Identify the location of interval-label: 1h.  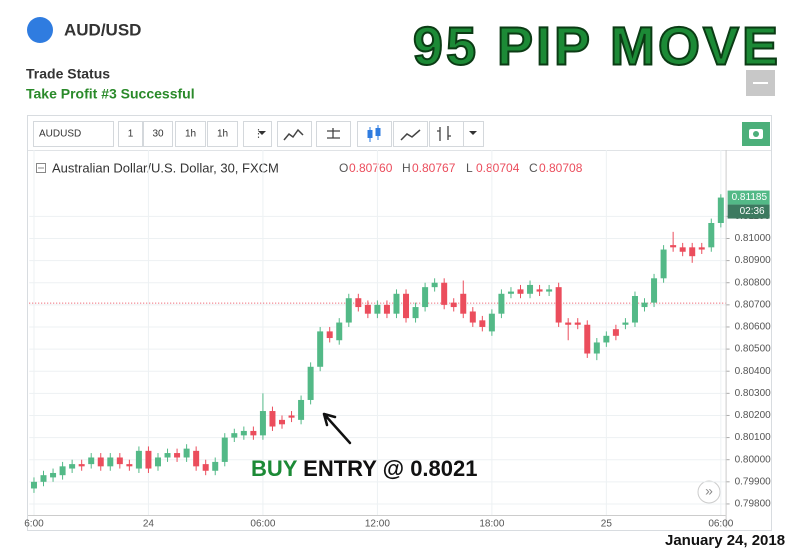
(190, 134).